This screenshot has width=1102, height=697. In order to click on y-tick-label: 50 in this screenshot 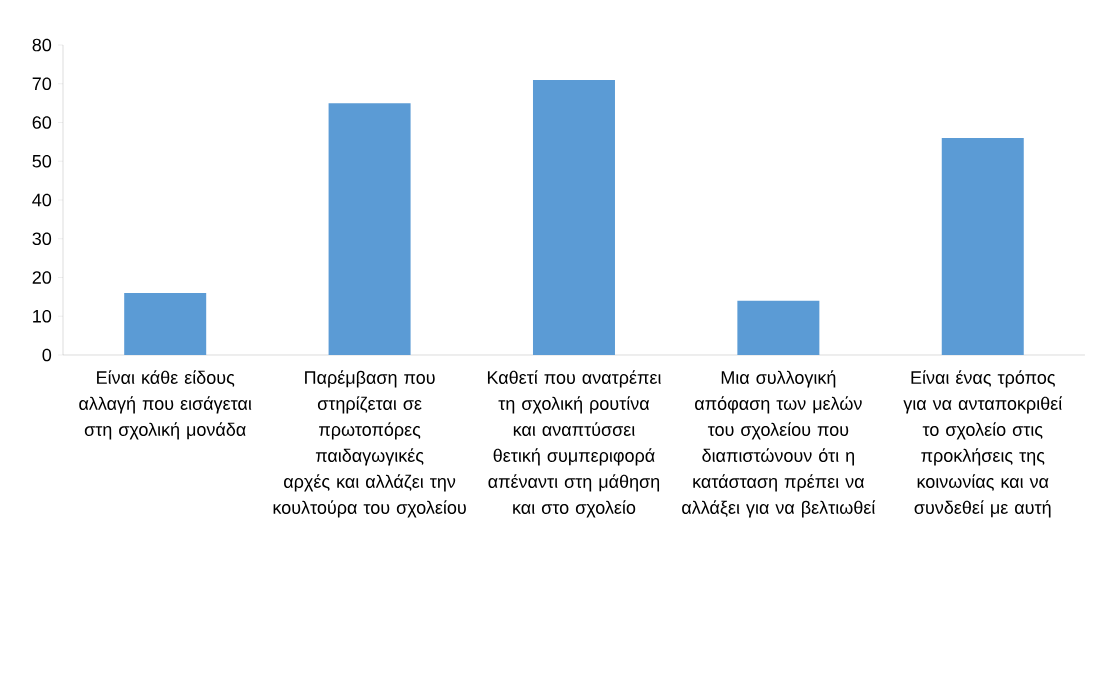, I will do `click(42, 161)`.